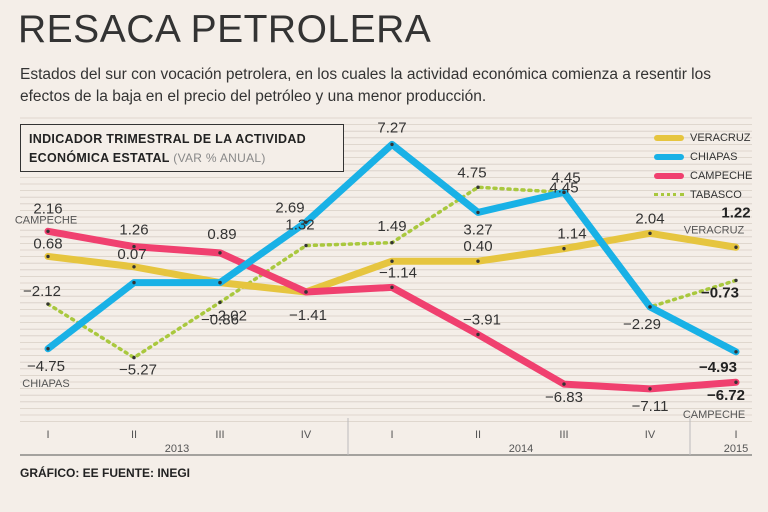  Describe the element at coordinates (642, 324) in the screenshot. I see `data-label: −2.29` at that location.